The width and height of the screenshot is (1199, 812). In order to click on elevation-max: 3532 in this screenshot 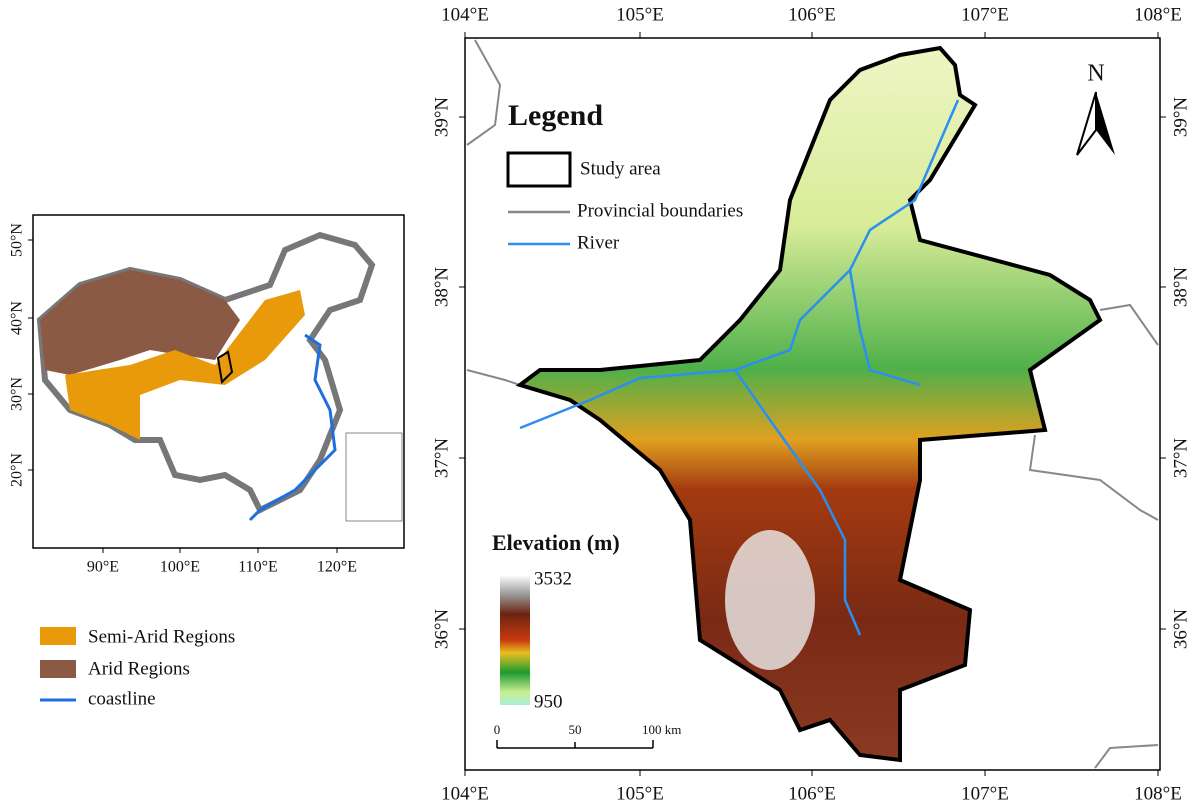, I will do `click(553, 578)`.